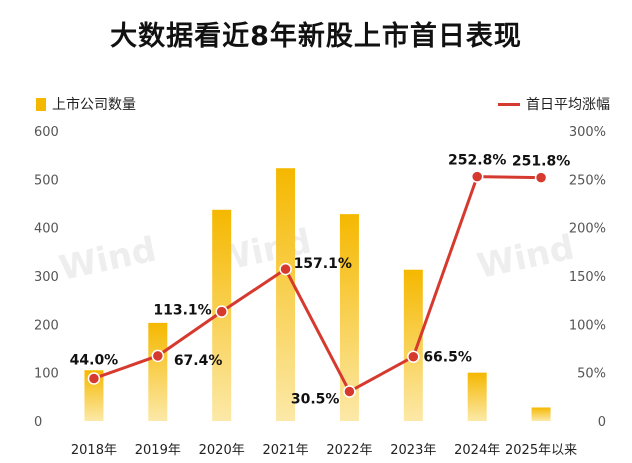 The height and width of the screenshot is (463, 632). Describe the element at coordinates (591, 374) in the screenshot. I see `y-right-tick: 50%` at that location.